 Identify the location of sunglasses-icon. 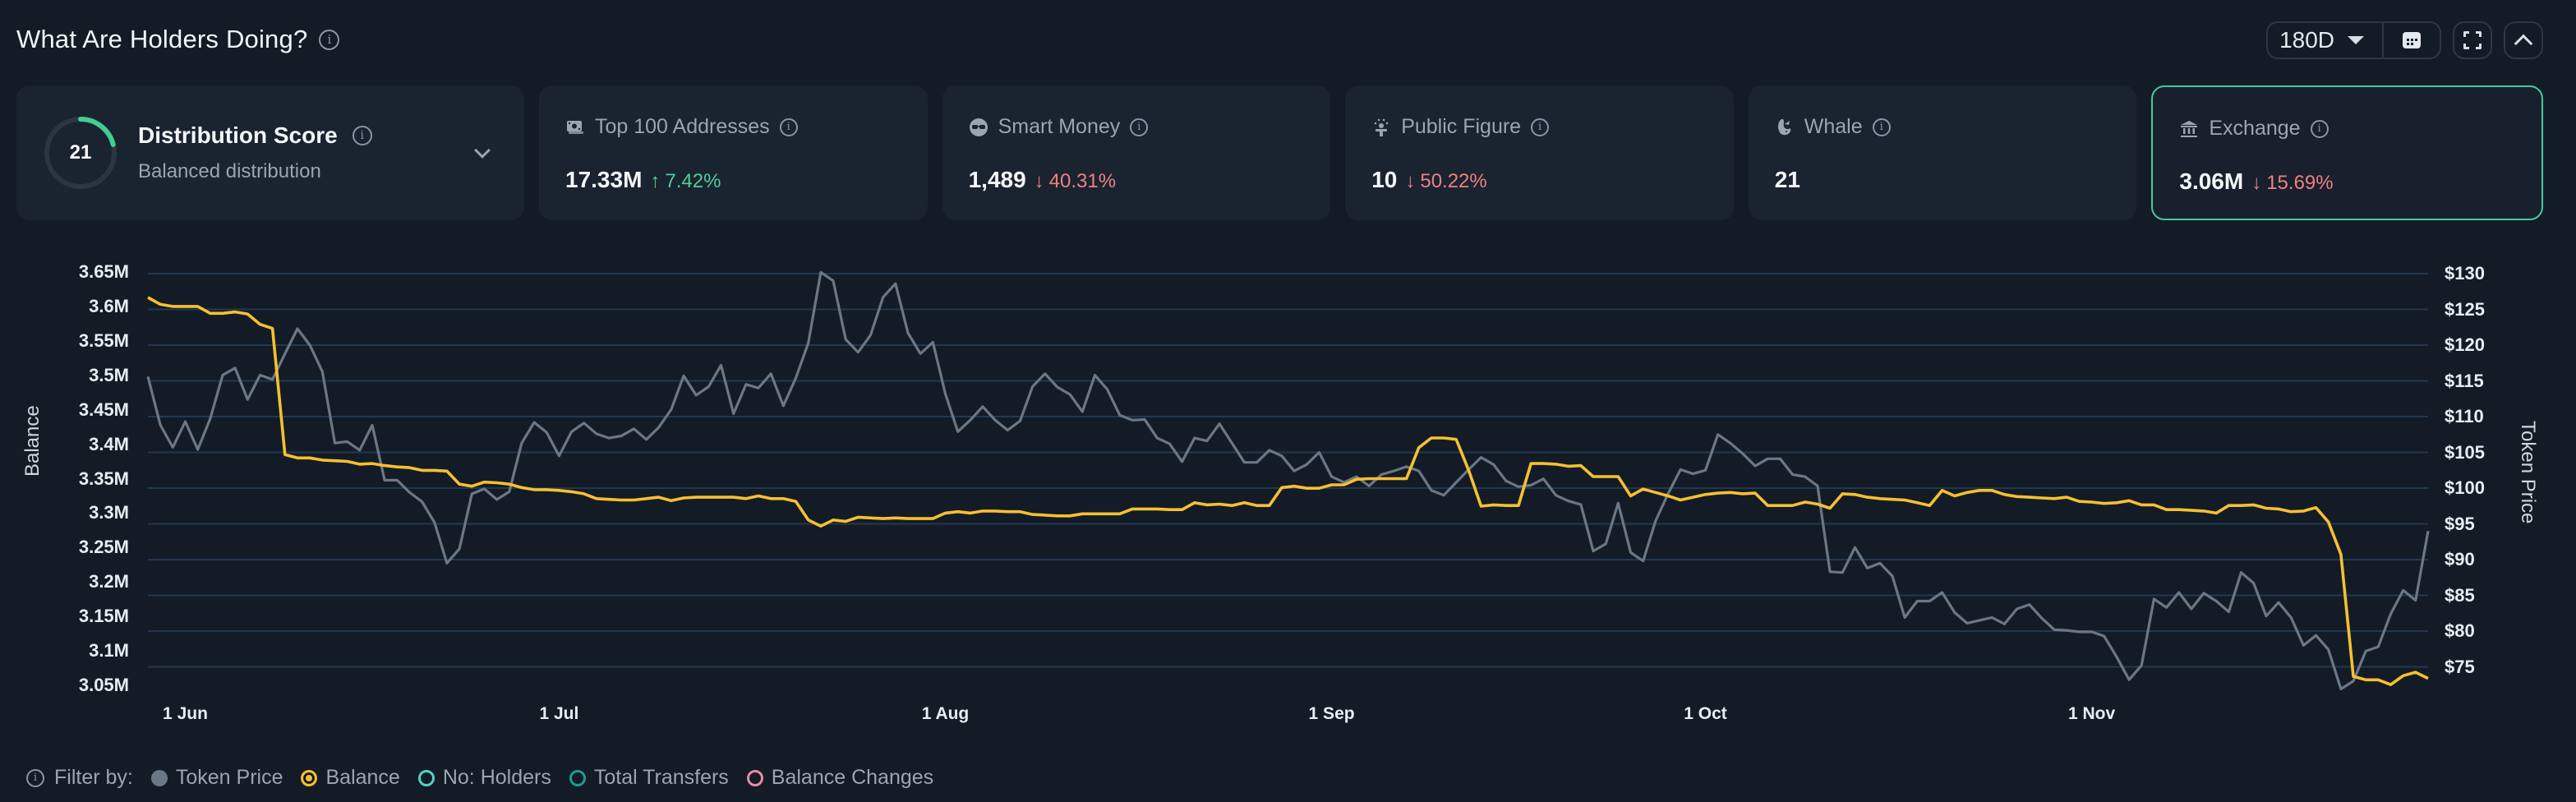
(978, 127).